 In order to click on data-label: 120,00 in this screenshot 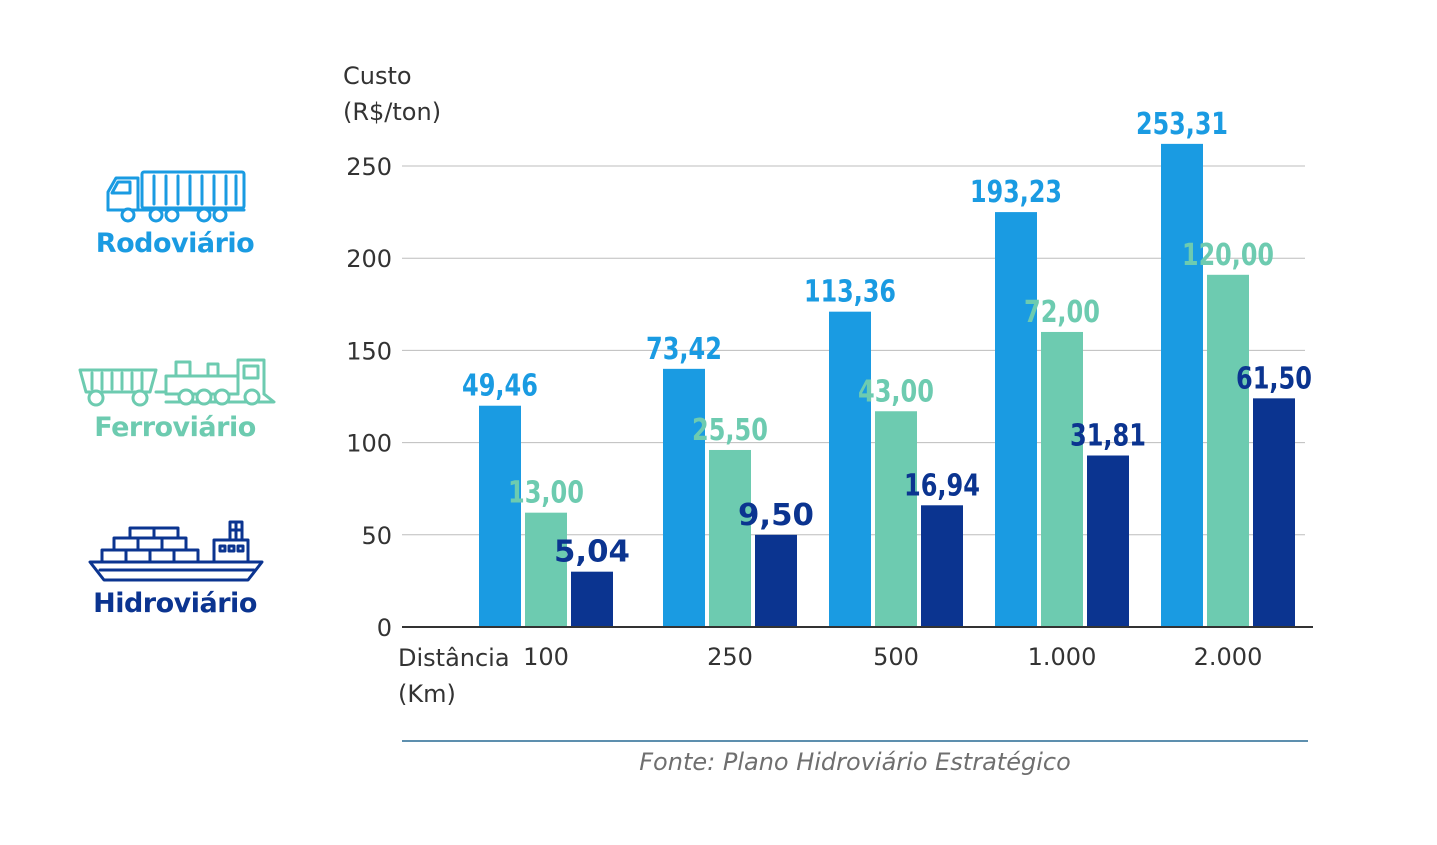, I will do `click(1228, 255)`.